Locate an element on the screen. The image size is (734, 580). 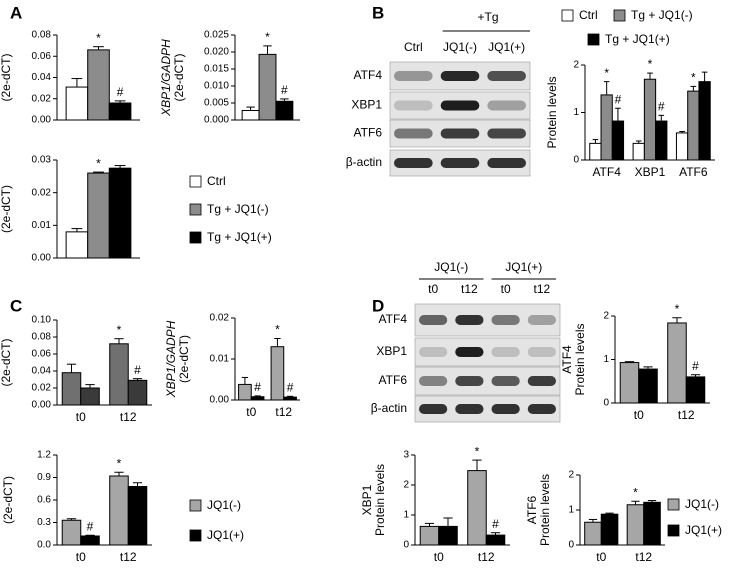
blot-group-label: JQ1(-) is located at coordinates (451, 267).